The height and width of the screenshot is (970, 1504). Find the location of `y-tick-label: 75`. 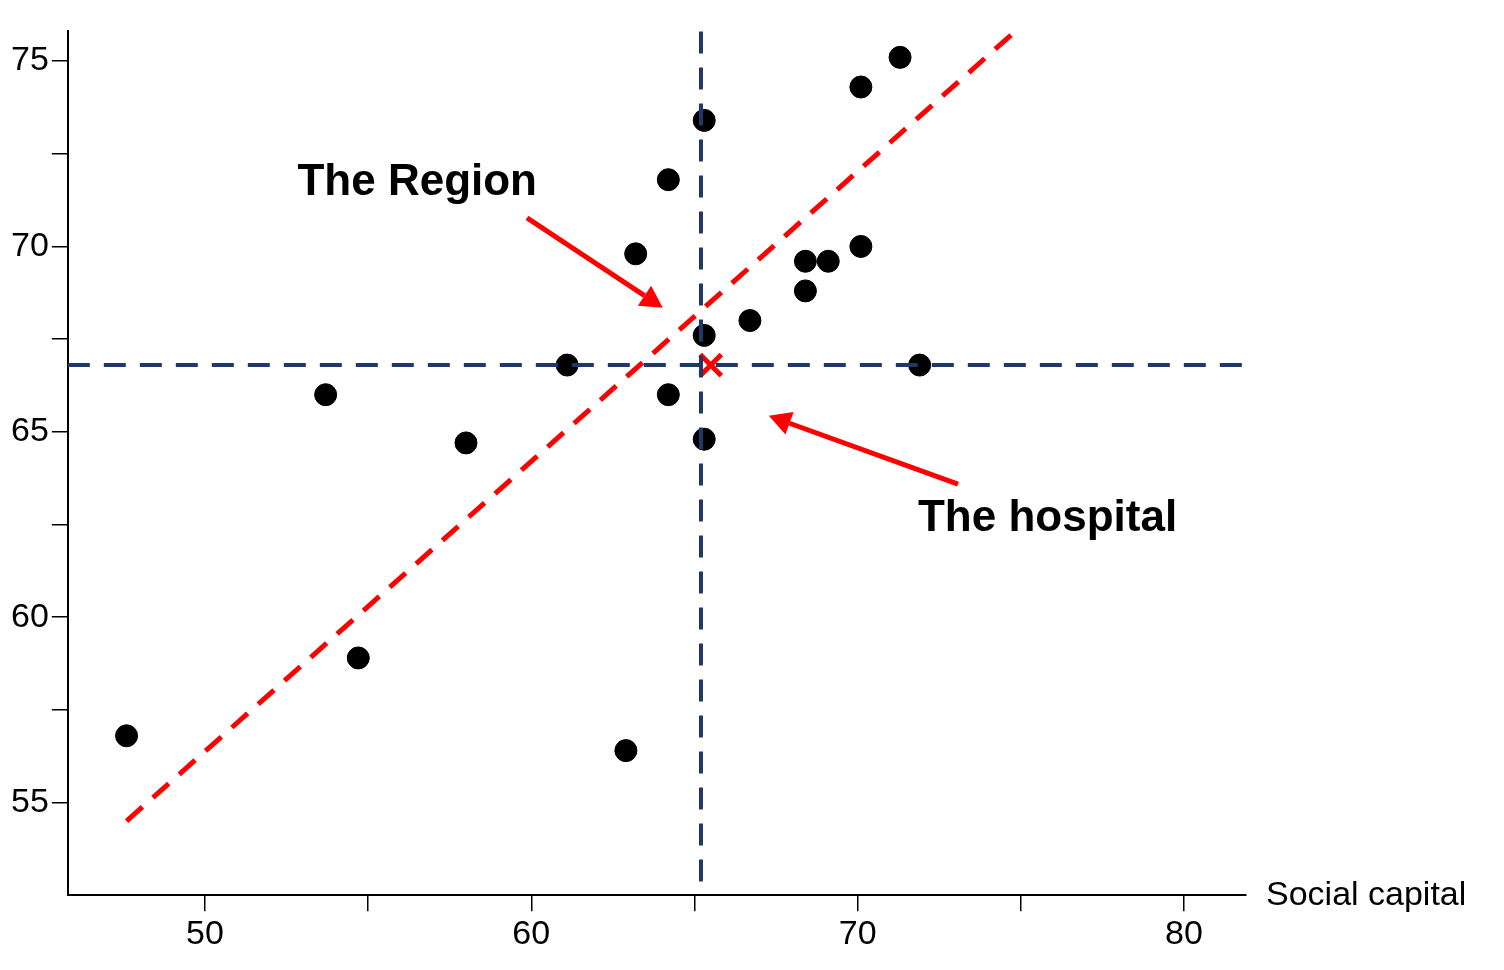

y-tick-label: 75 is located at coordinates (29, 58).